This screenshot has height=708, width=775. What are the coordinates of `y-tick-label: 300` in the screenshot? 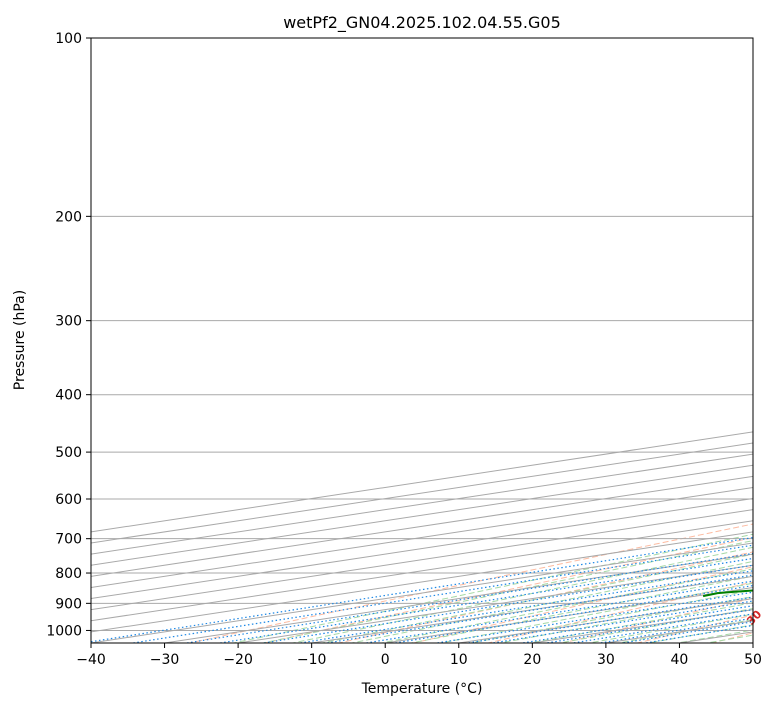 It's located at (68, 322).